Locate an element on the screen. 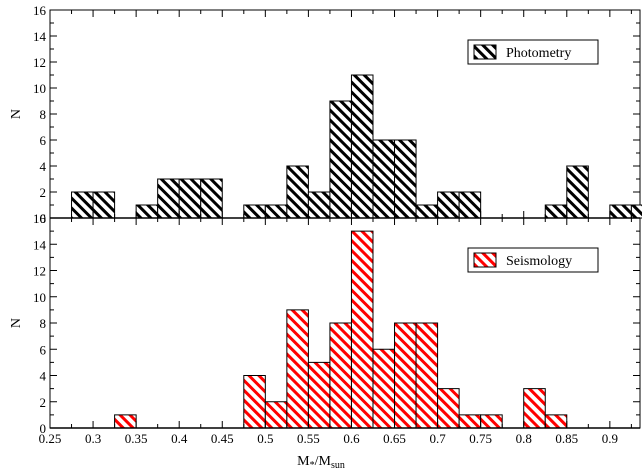 Image resolution: width=642 pixels, height=472 pixels. x-tick-label: 0.5 is located at coordinates (265, 438).